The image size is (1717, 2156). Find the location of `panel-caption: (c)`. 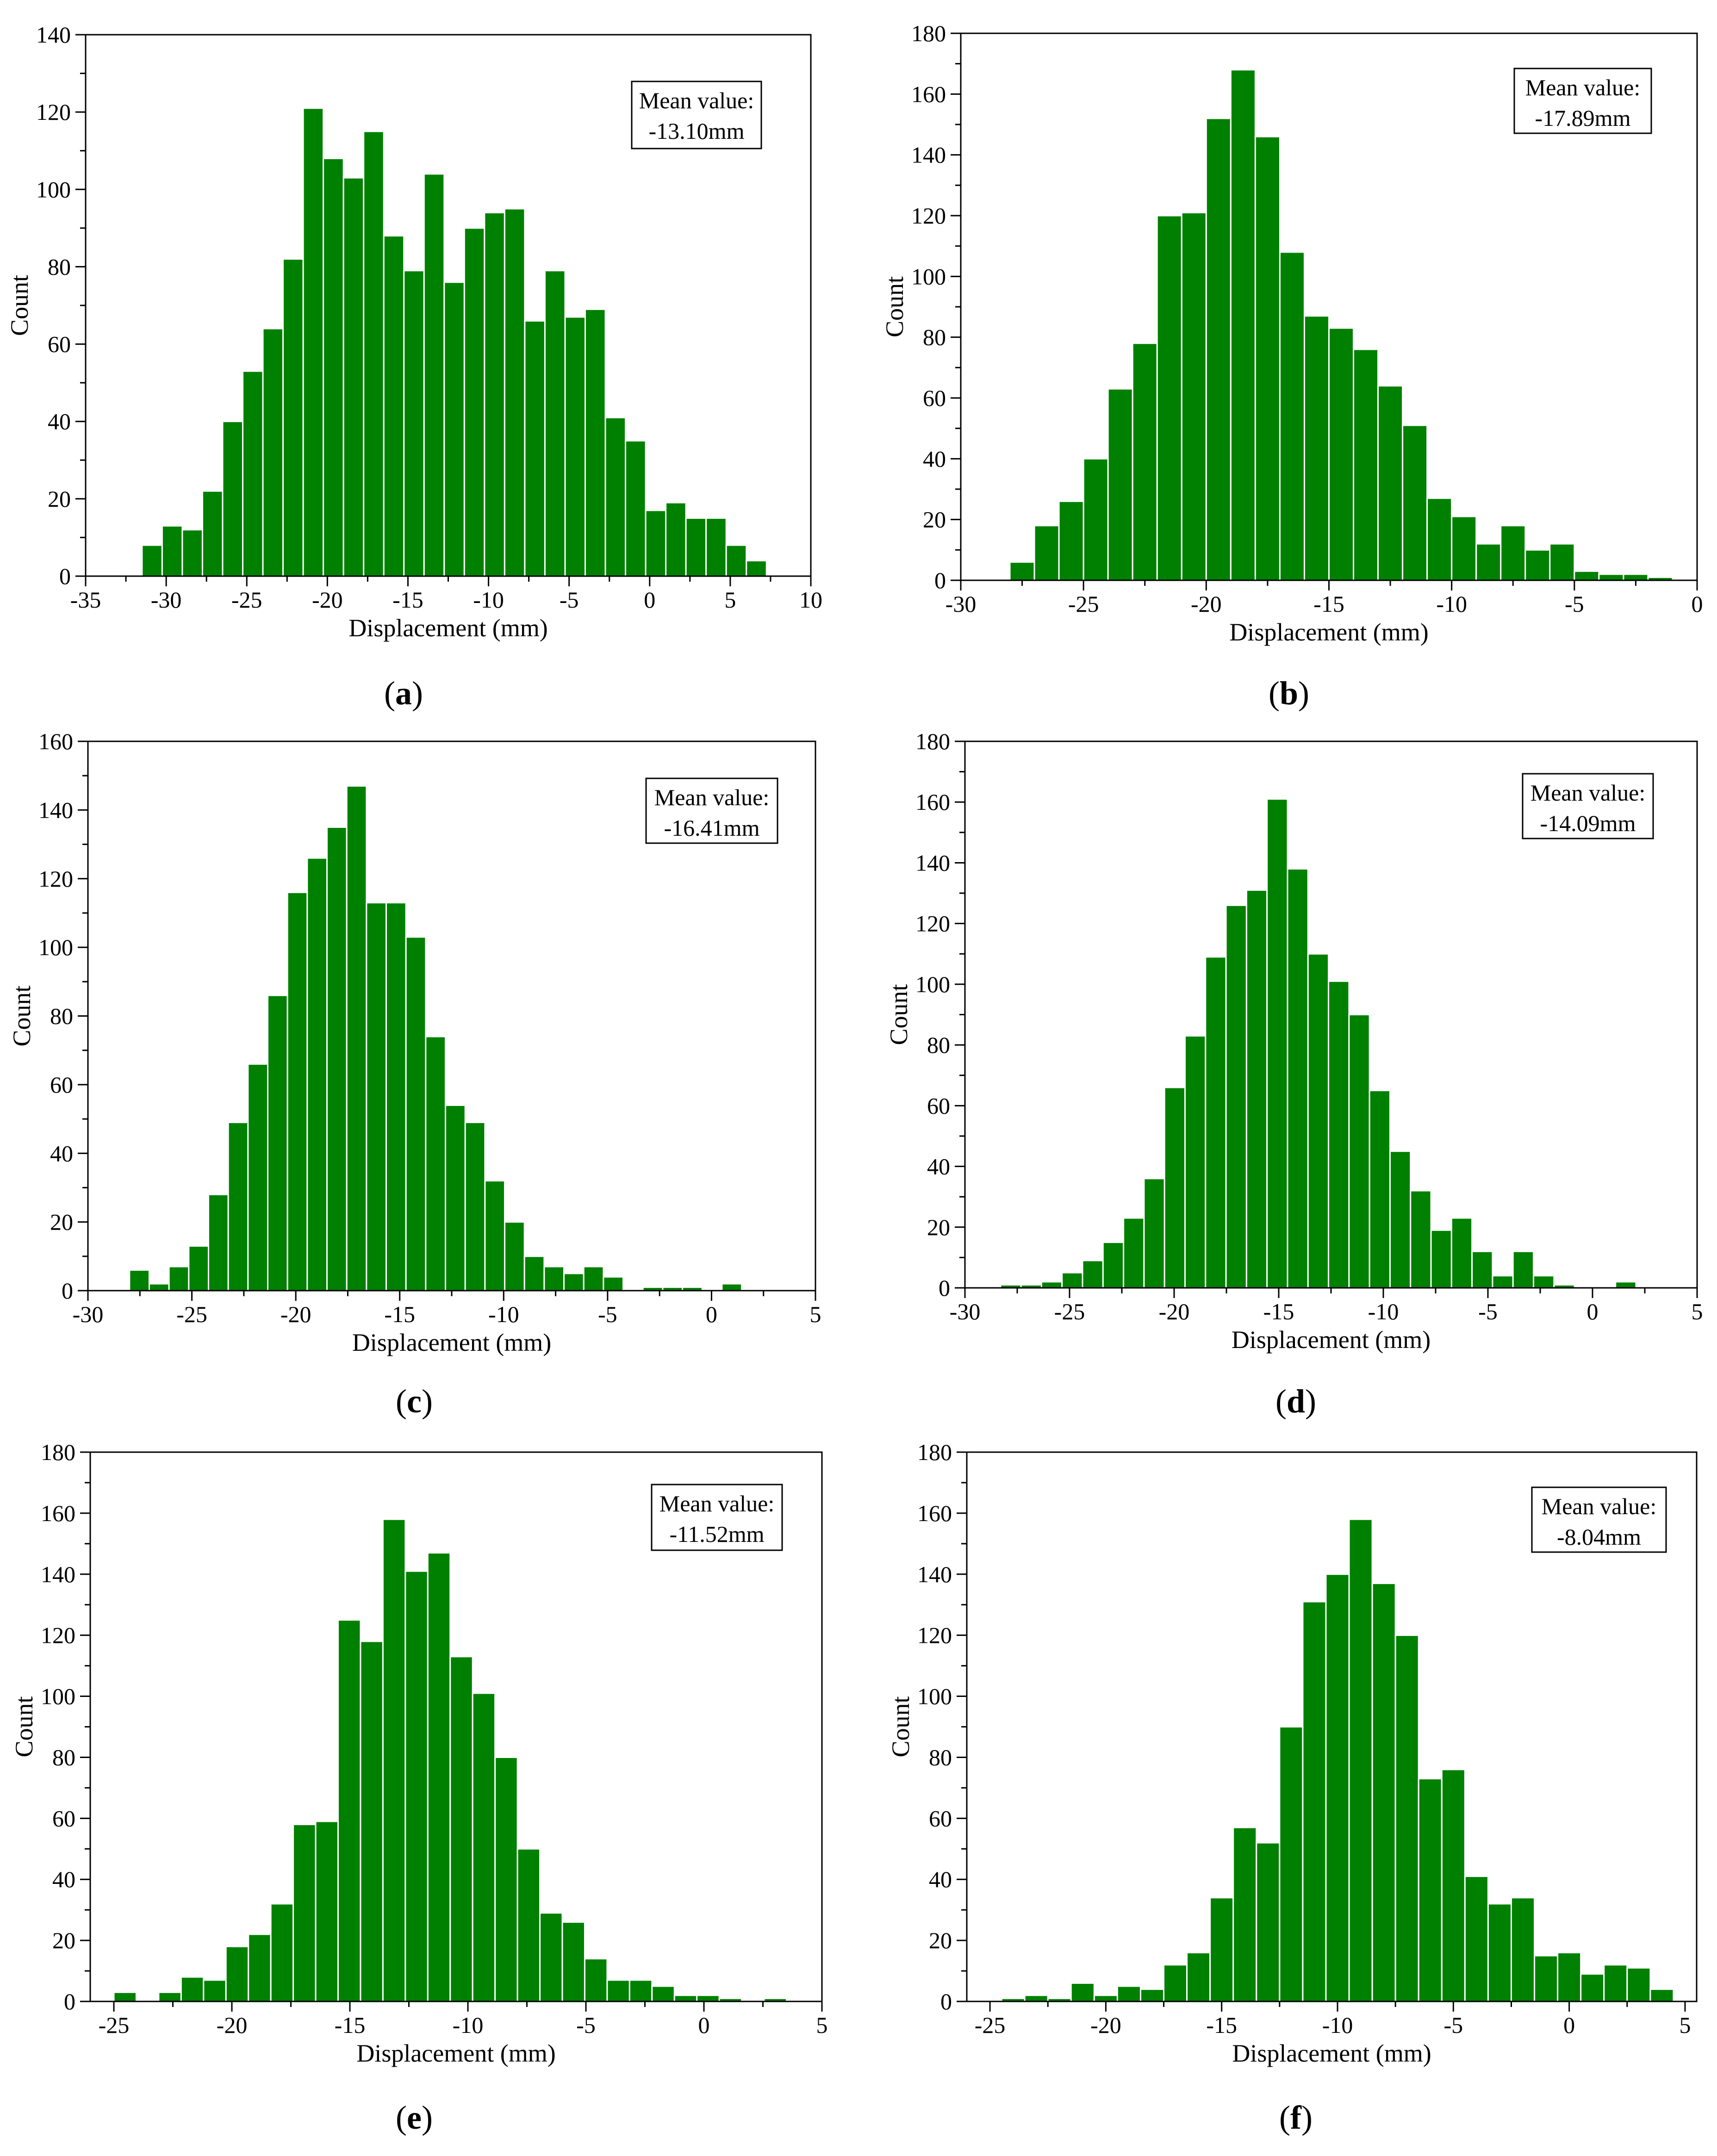

panel-caption: (c) is located at coordinates (414, 1401).